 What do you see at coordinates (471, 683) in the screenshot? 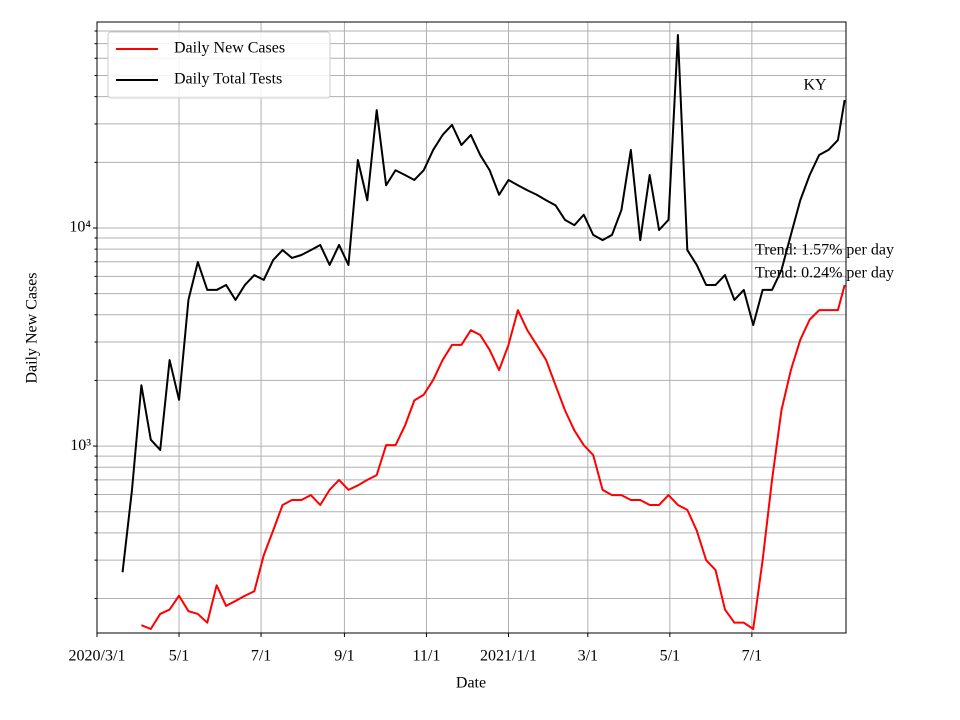
I see `x-axis-label: Date` at bounding box center [471, 683].